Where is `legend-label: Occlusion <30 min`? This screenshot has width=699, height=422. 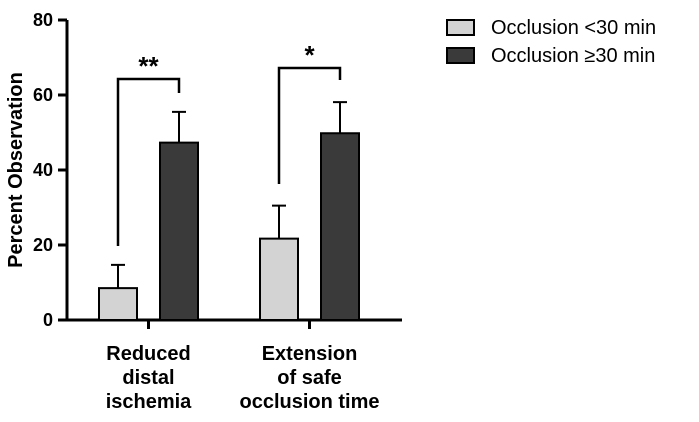 legend-label: Occlusion <30 min is located at coordinates (573, 28).